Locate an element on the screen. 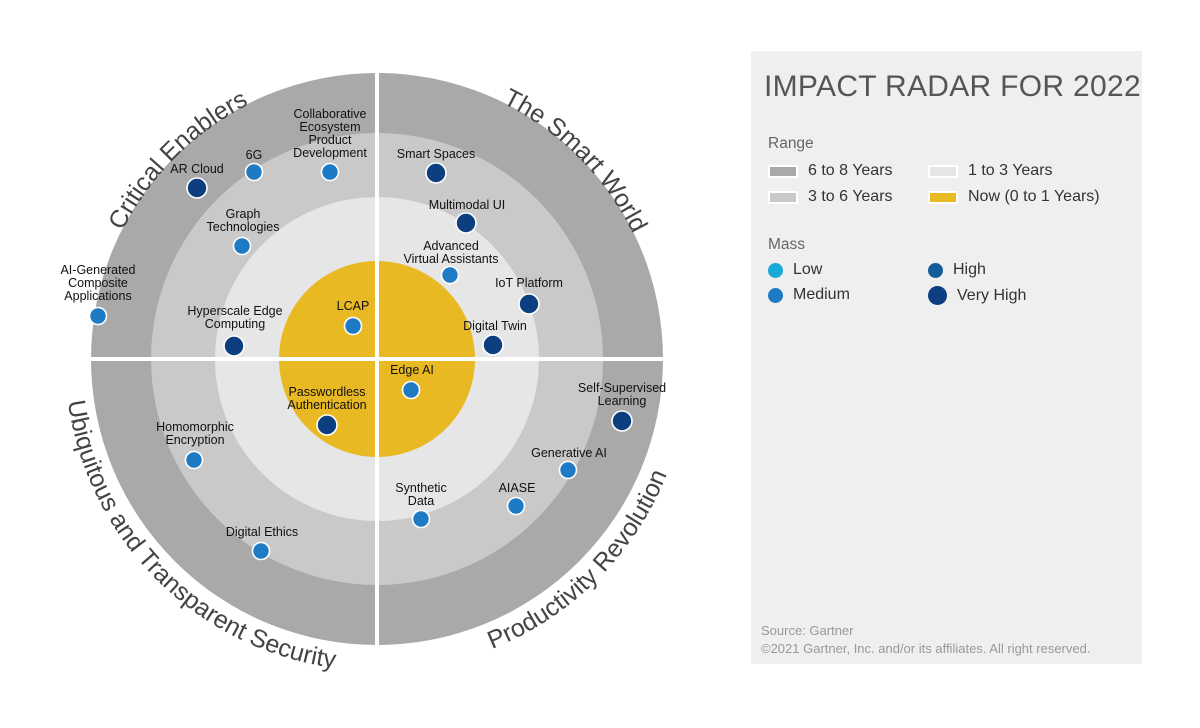  range-item: 3 to 6 Years is located at coordinates (830, 197).